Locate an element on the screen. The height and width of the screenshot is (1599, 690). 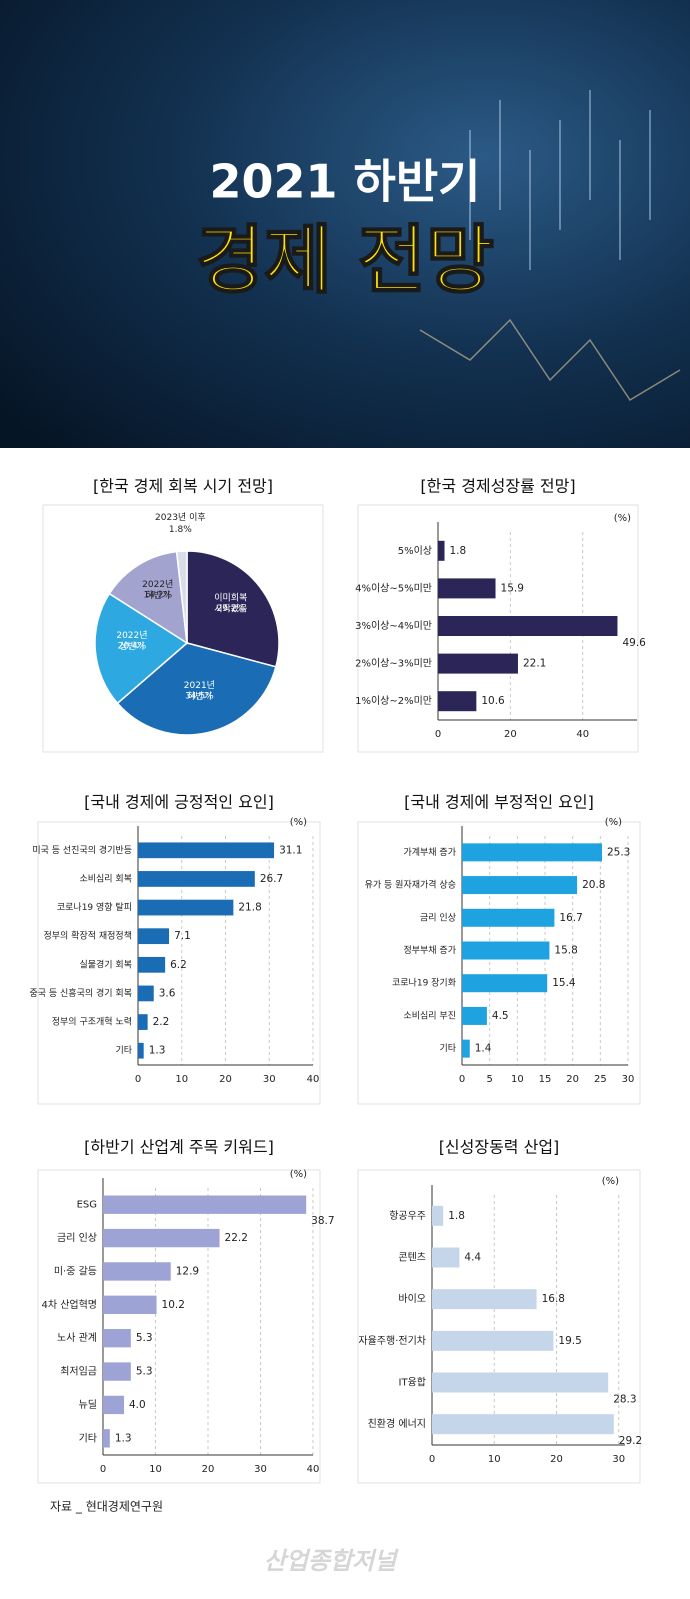
pie-label-line: 2021년 is located at coordinates (199, 684).